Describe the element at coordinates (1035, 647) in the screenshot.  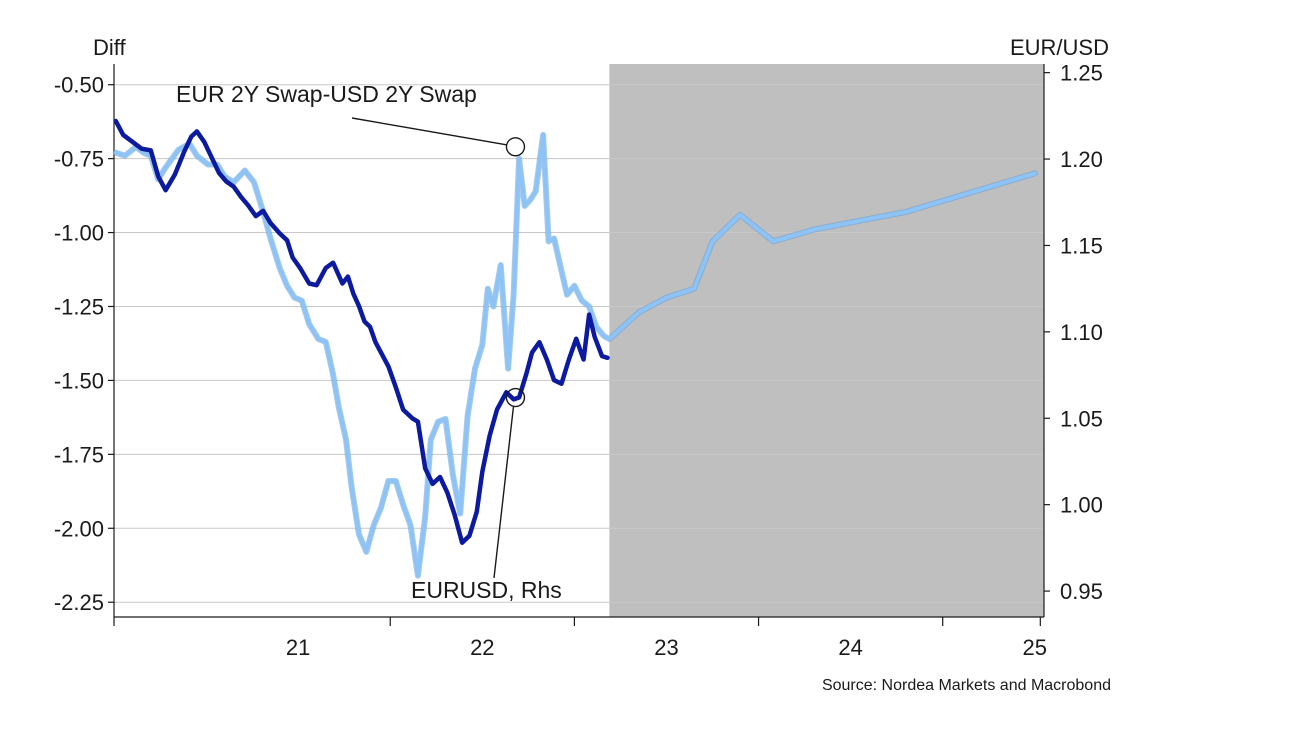
I see `x-tick-label: 25` at that location.